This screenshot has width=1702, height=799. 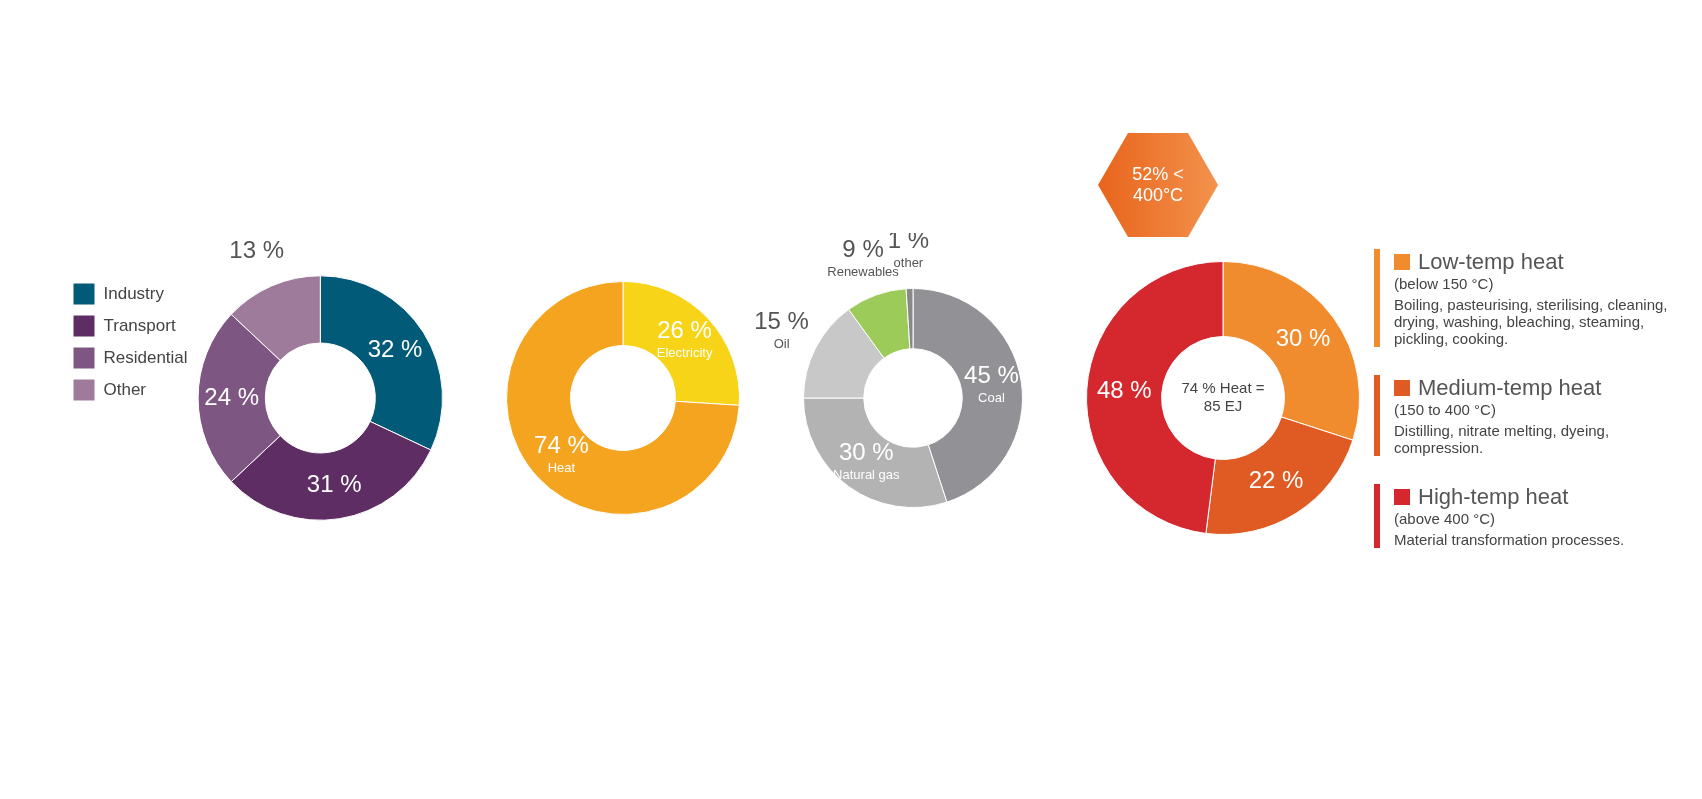 I want to click on slice-label: Electricity, so click(x=684, y=352).